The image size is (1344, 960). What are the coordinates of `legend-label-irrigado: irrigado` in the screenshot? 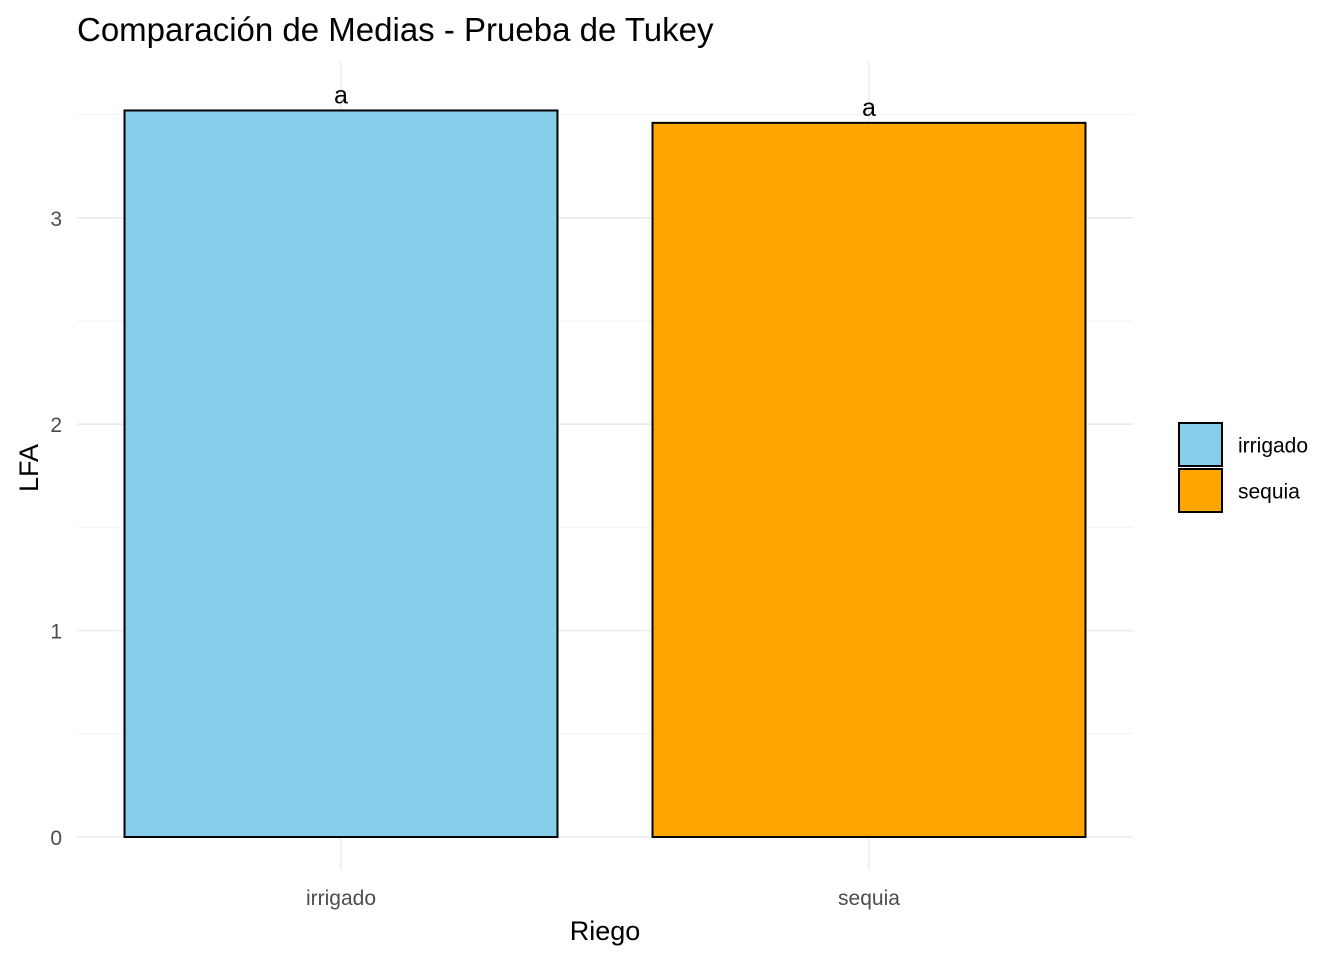 It's located at (1273, 446).